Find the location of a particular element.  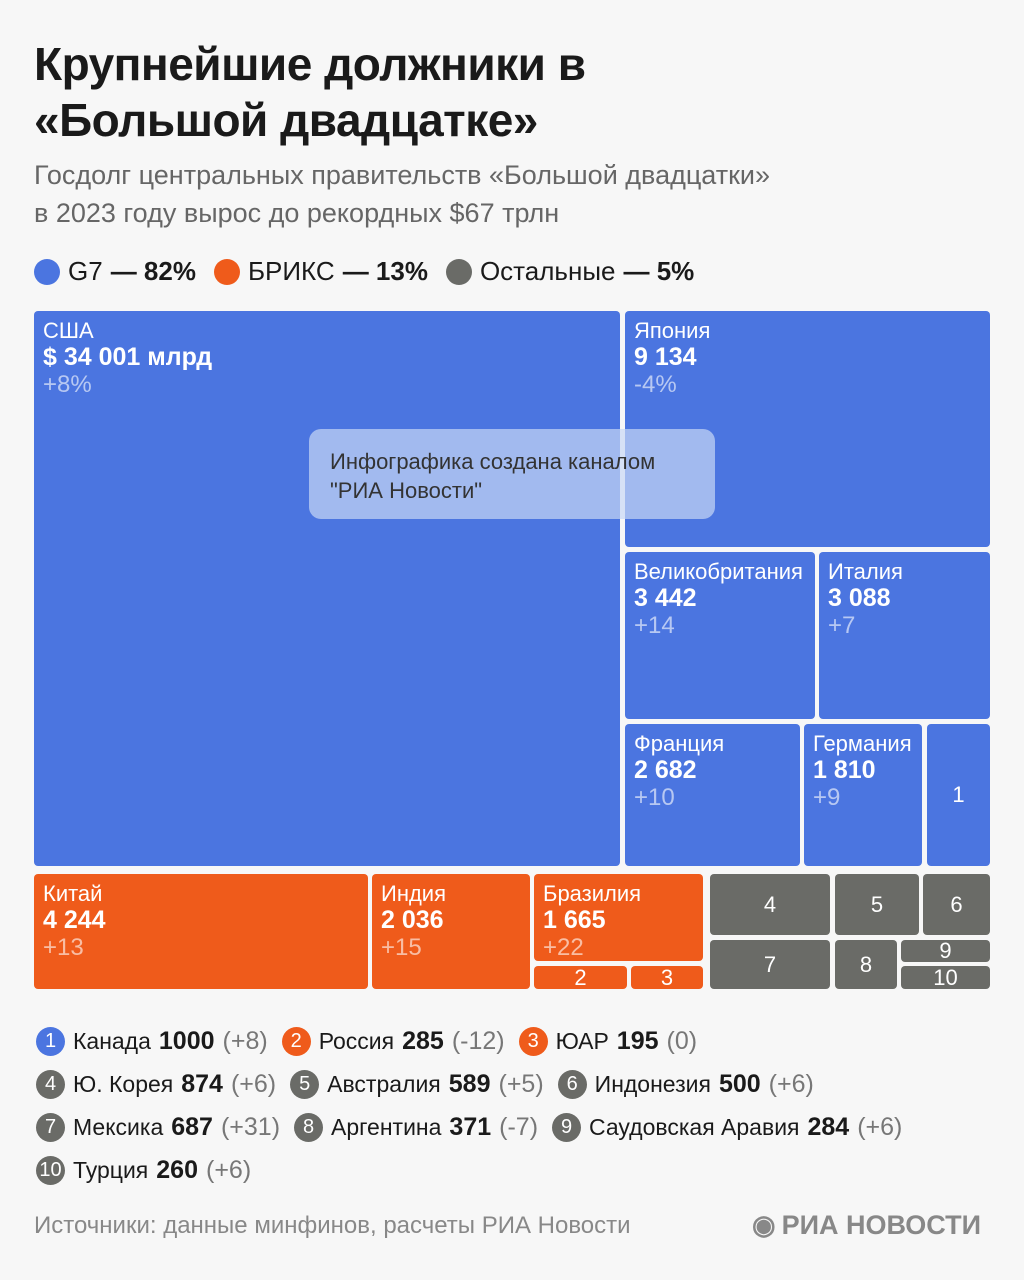

country-change: (0) is located at coordinates (682, 1041).